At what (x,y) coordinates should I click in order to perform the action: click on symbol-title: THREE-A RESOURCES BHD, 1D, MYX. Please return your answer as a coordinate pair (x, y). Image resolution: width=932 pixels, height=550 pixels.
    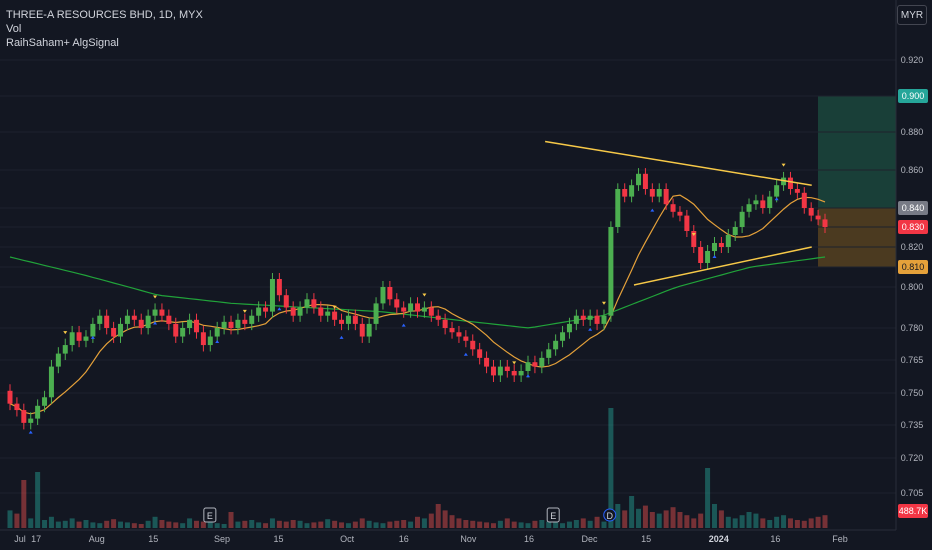
    Looking at the image, I should click on (104, 15).